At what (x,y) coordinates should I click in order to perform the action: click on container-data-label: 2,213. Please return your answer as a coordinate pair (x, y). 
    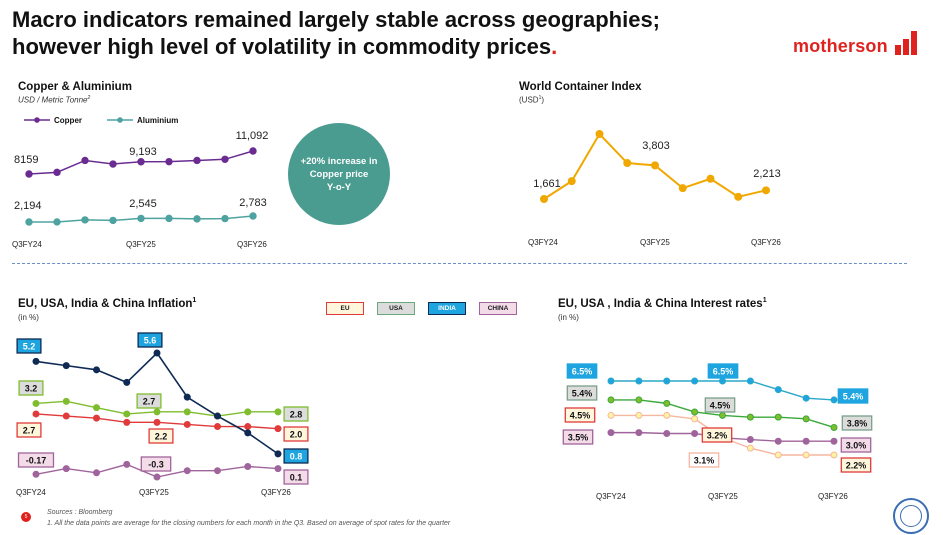
    Looking at the image, I should click on (767, 174).